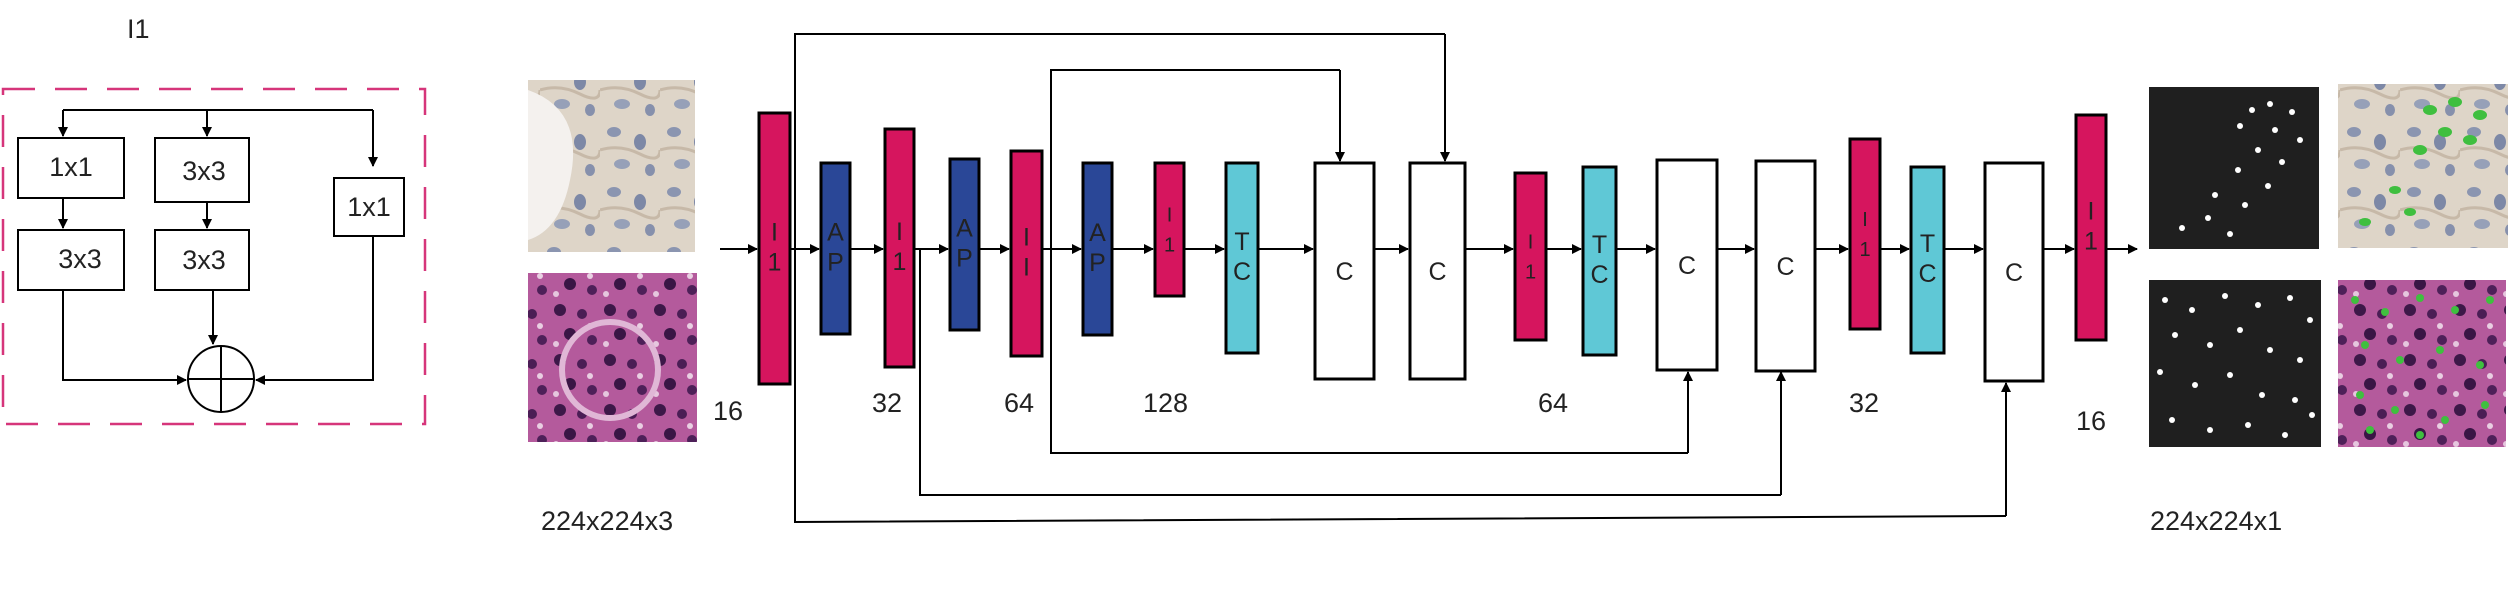  I want to click on block-inception-18: I1, so click(2091, 227).